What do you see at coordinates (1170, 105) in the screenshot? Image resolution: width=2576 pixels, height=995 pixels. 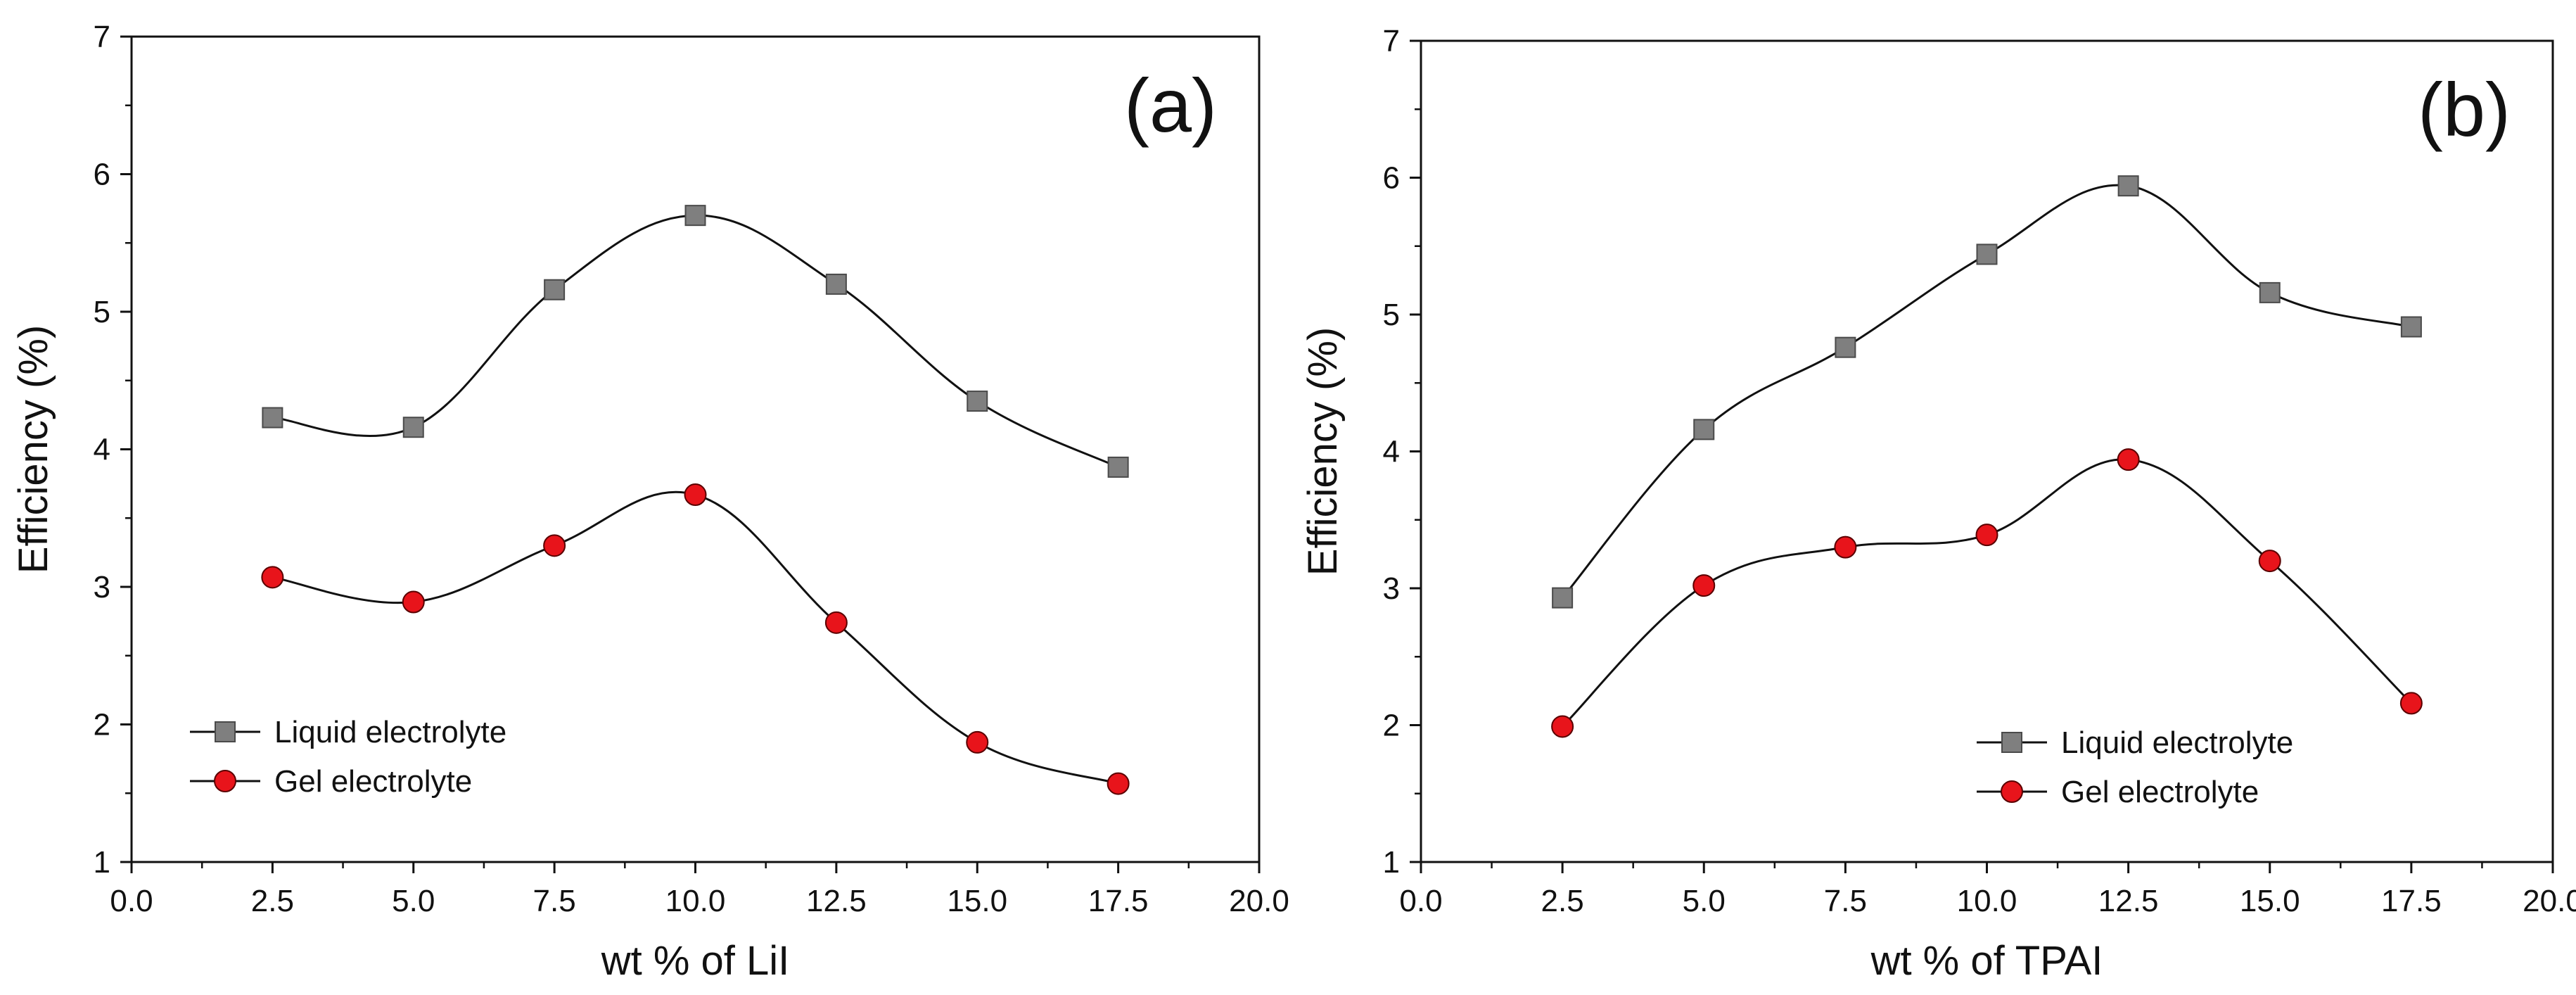 I see `panel-label: (a)` at bounding box center [1170, 105].